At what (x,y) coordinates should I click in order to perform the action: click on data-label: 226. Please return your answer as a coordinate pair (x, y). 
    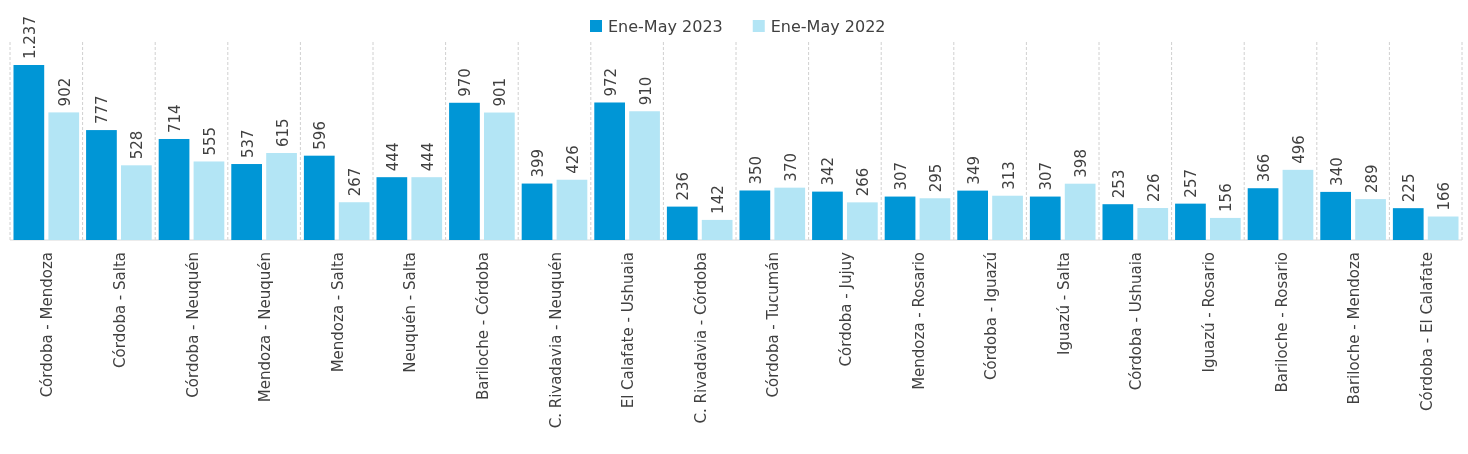
    Looking at the image, I should click on (1153, 188).